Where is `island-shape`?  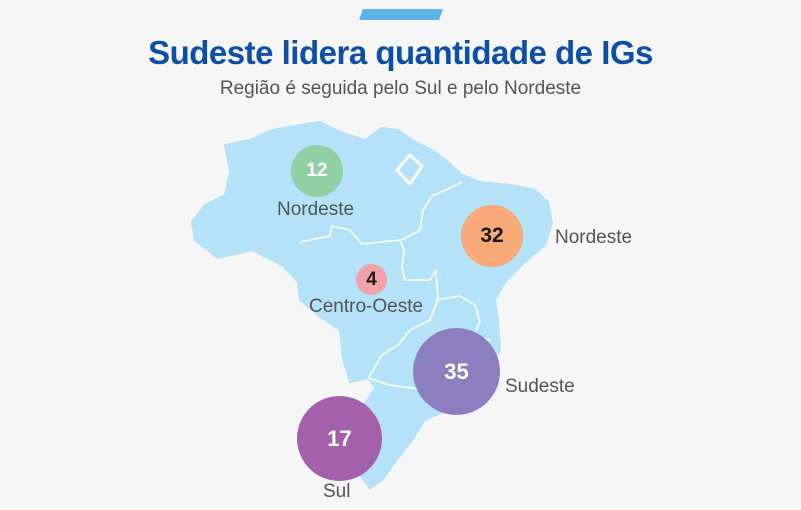 island-shape is located at coordinates (409, 169).